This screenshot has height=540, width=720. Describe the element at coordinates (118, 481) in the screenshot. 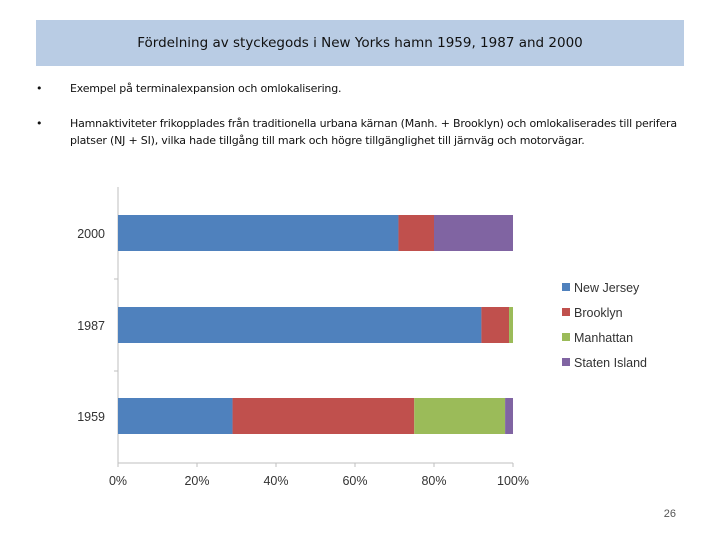

I see `x-tick-label: 0%` at that location.